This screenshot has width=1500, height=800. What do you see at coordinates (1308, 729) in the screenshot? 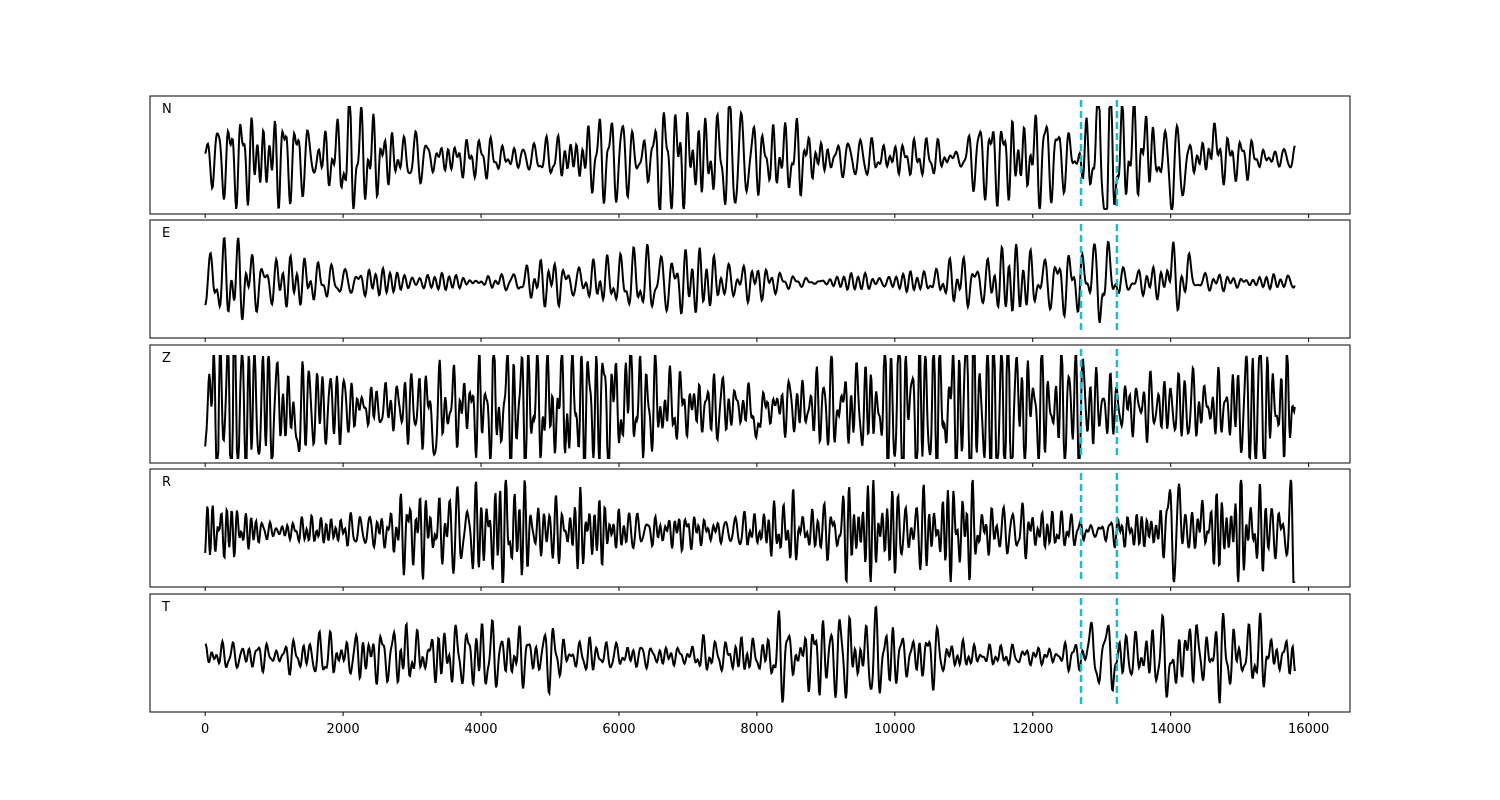
I see `x-tick-label: 16000` at bounding box center [1308, 729].